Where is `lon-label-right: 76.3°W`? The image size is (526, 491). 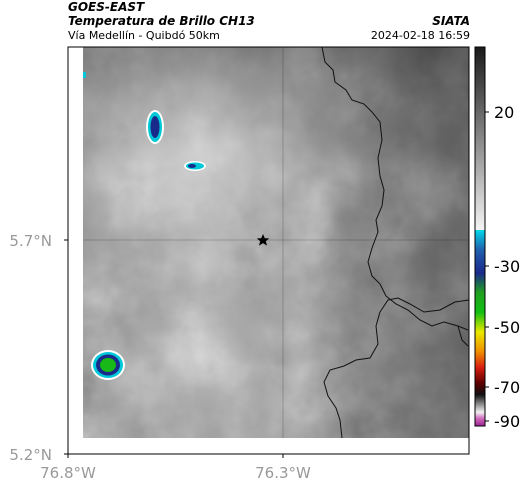 lon-label-right: 76.3°W is located at coordinates (283, 473).